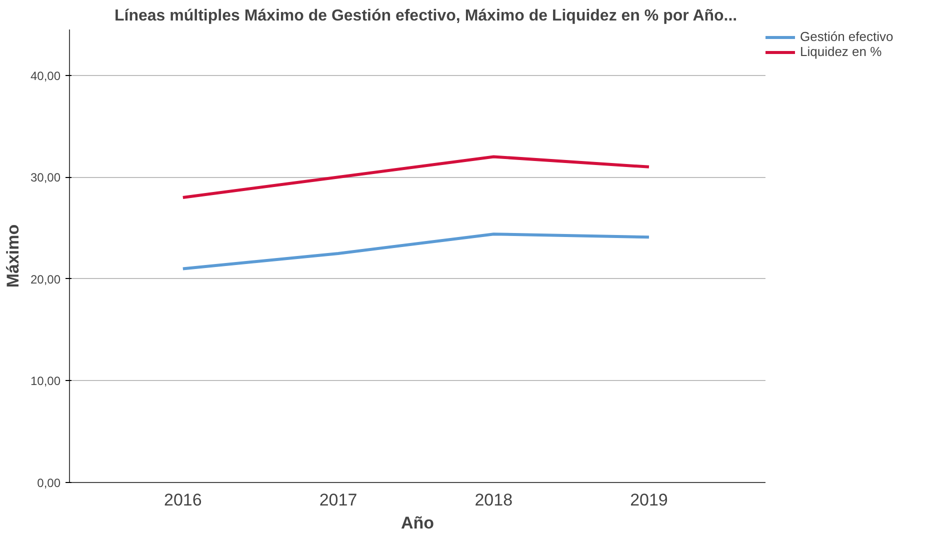 The image size is (938, 550). I want to click on y-axis-title: Máximo, so click(12, 256).